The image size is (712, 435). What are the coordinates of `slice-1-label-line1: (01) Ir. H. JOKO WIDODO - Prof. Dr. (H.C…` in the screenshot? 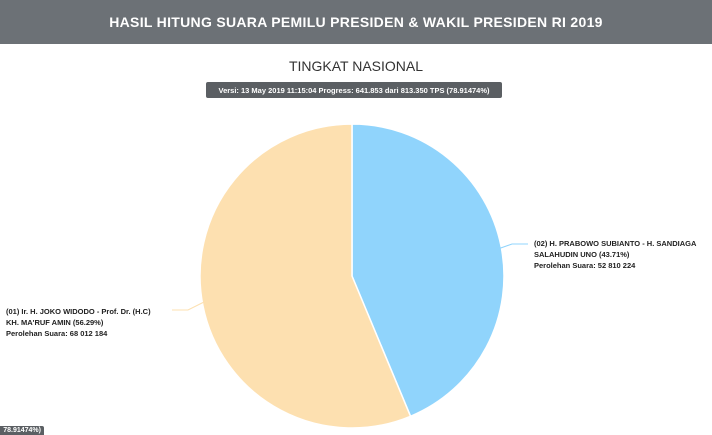 It's located at (78, 311).